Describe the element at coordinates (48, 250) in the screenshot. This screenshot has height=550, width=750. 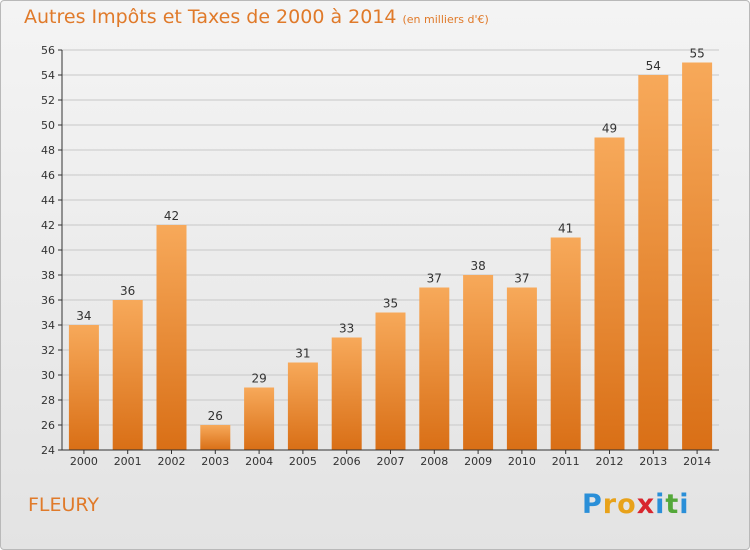
I see `y-tick-label: 40` at that location.